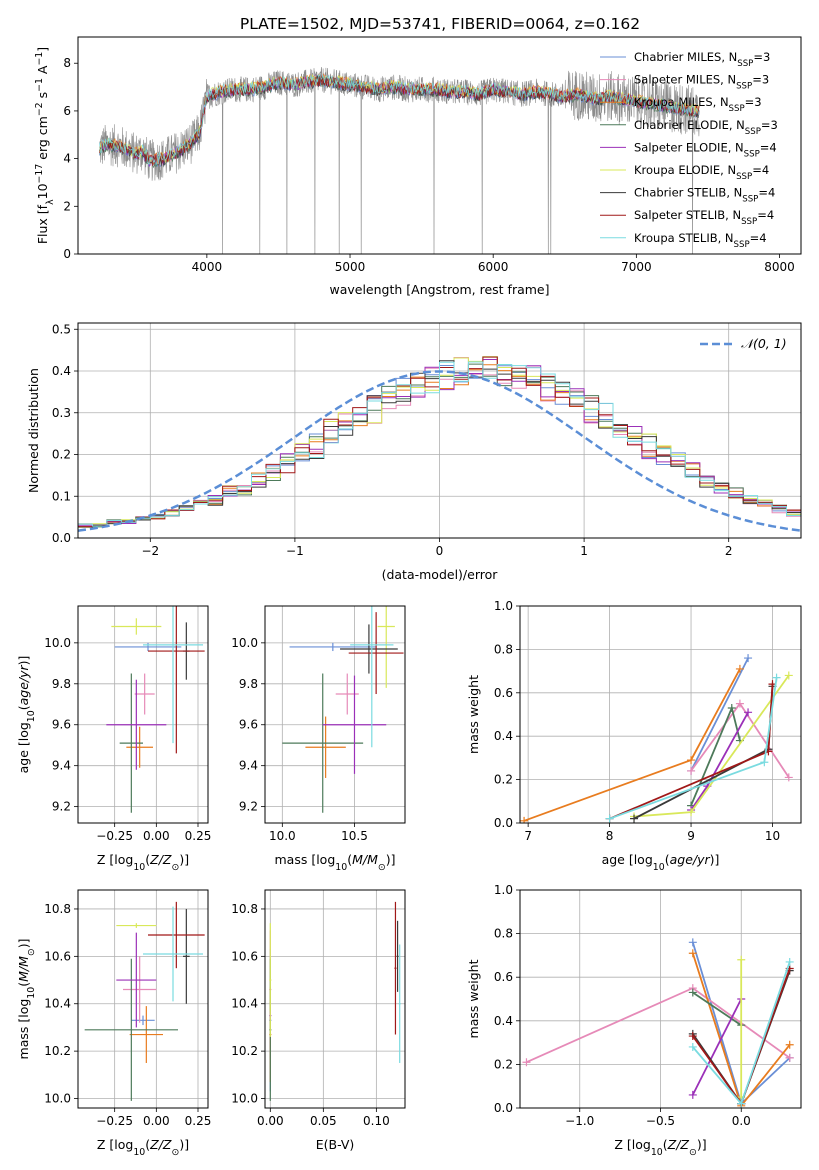 This screenshot has width=819, height=1170. What do you see at coordinates (741, 1121) in the screenshot?
I see `x-tick-label: 0.0` at bounding box center [741, 1121].